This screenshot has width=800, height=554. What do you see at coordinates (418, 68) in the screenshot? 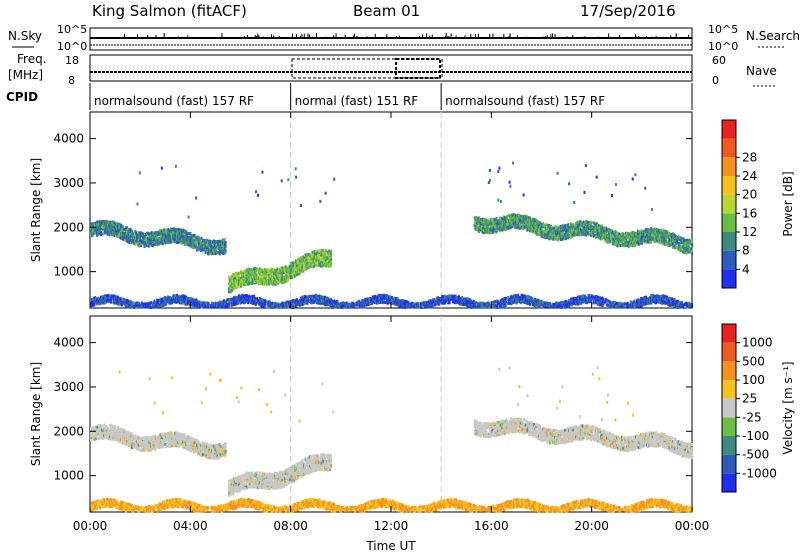
I see `nave-dotted-box` at bounding box center [418, 68].